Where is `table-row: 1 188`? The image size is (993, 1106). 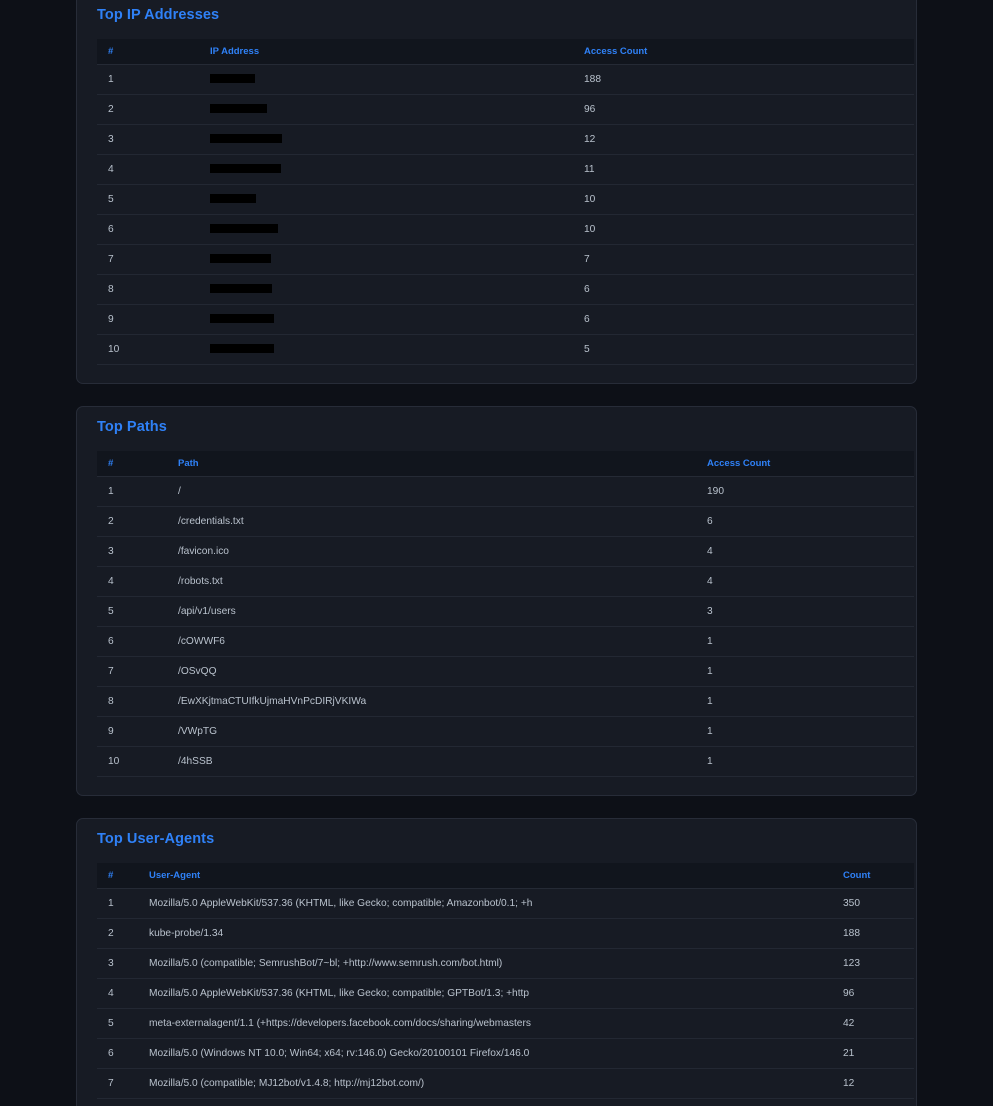
table-row: 1 188 is located at coordinates (505, 79).